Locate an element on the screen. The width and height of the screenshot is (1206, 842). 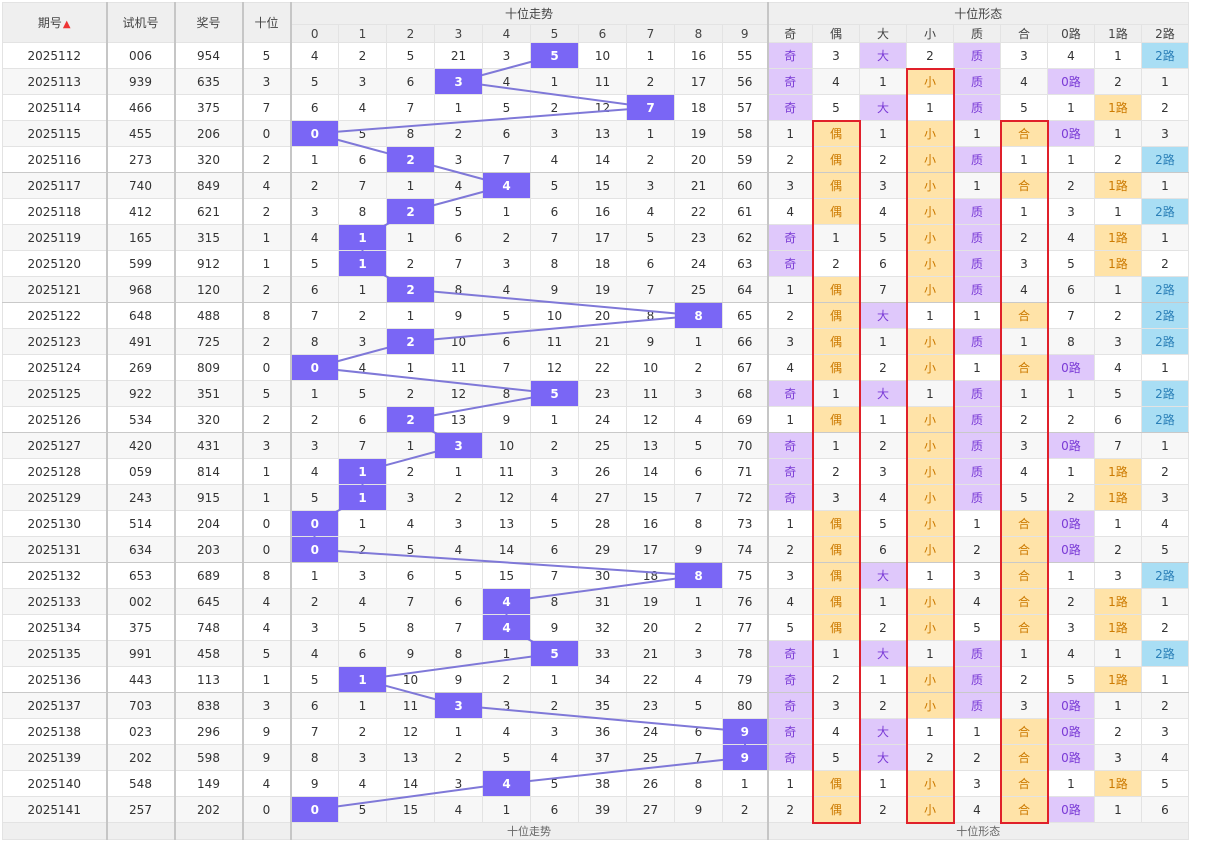
test-number-cell: 443 is located at coordinates (141, 679).